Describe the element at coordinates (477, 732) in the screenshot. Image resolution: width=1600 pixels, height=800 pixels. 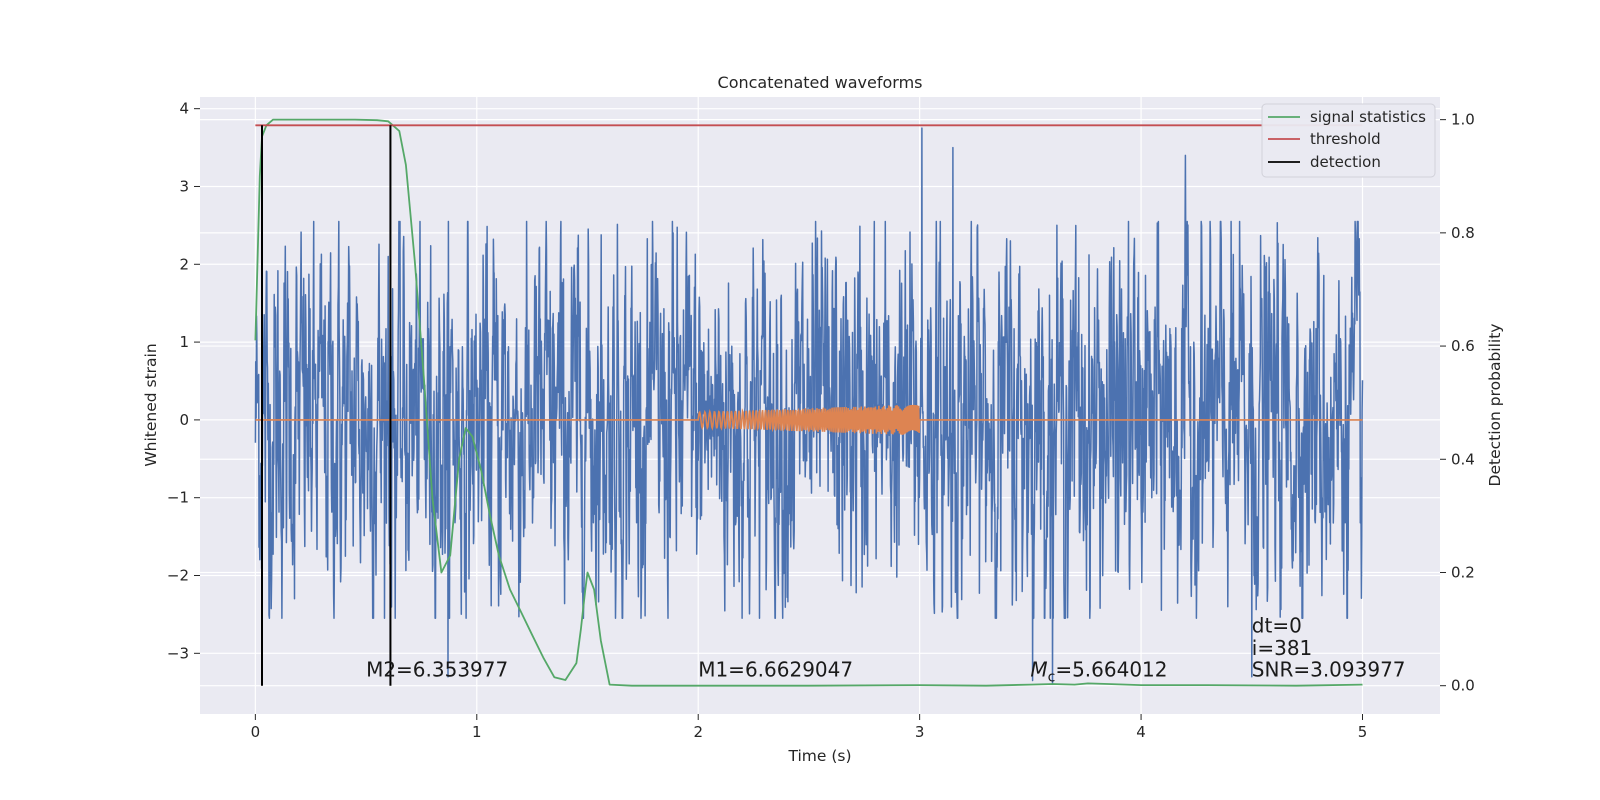
I see `x-tick-label: 1` at that location.